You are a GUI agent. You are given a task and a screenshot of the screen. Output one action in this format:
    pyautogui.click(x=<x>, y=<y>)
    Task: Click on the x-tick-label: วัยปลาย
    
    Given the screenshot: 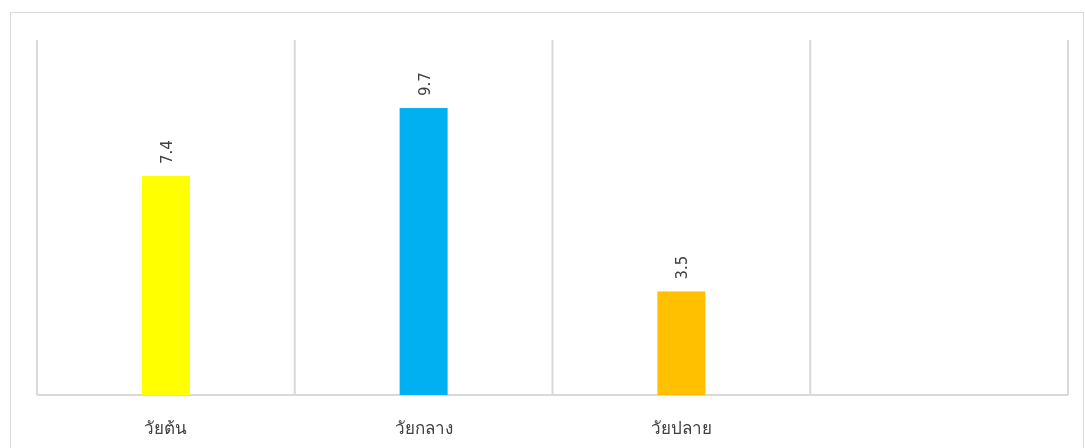 What is the action you would take?
    pyautogui.click(x=681, y=428)
    